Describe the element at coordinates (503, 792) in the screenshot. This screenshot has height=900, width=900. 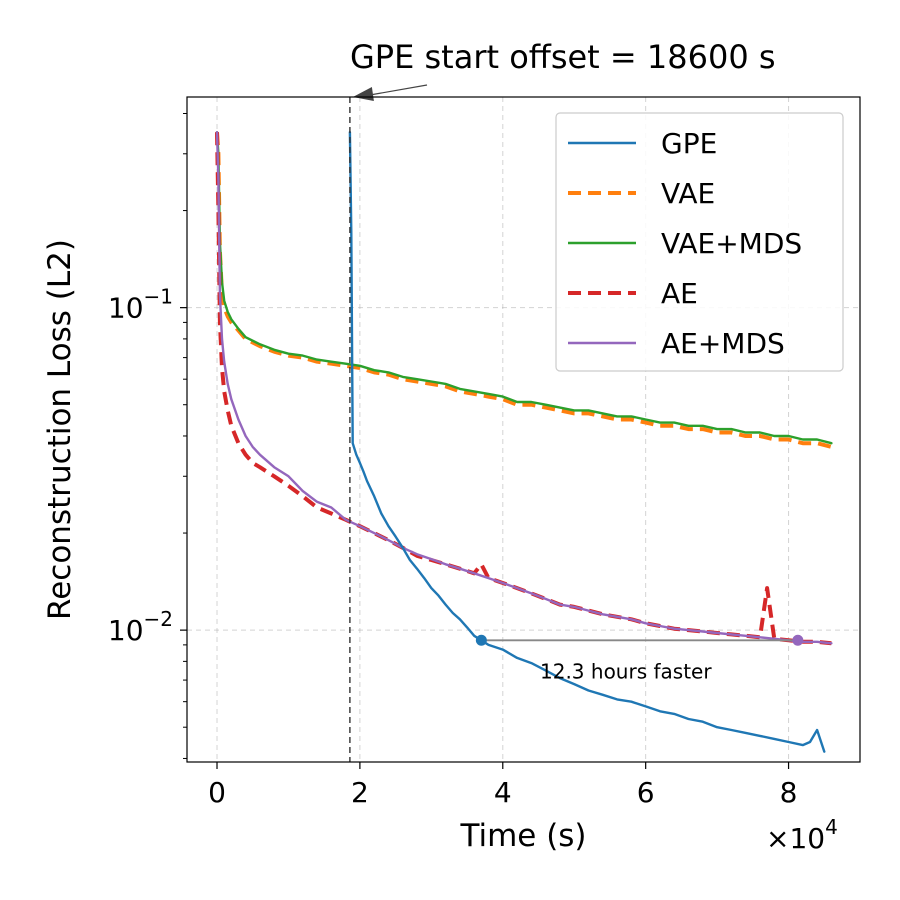
I see `x-tick-label: 4` at that location.